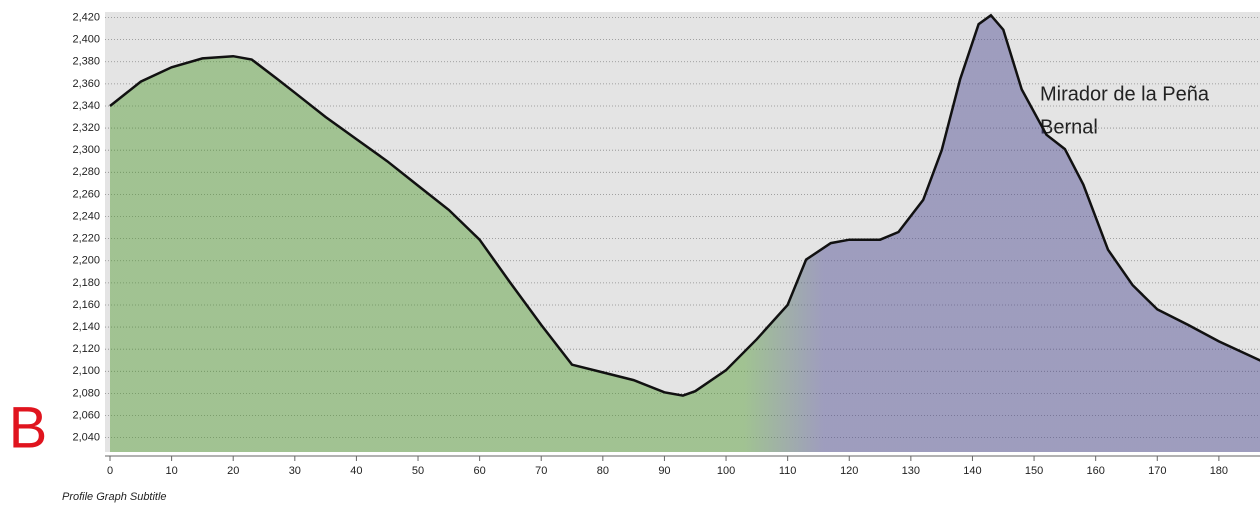  Describe the element at coordinates (233, 471) in the screenshot. I see `x-tick-label: 20` at that location.